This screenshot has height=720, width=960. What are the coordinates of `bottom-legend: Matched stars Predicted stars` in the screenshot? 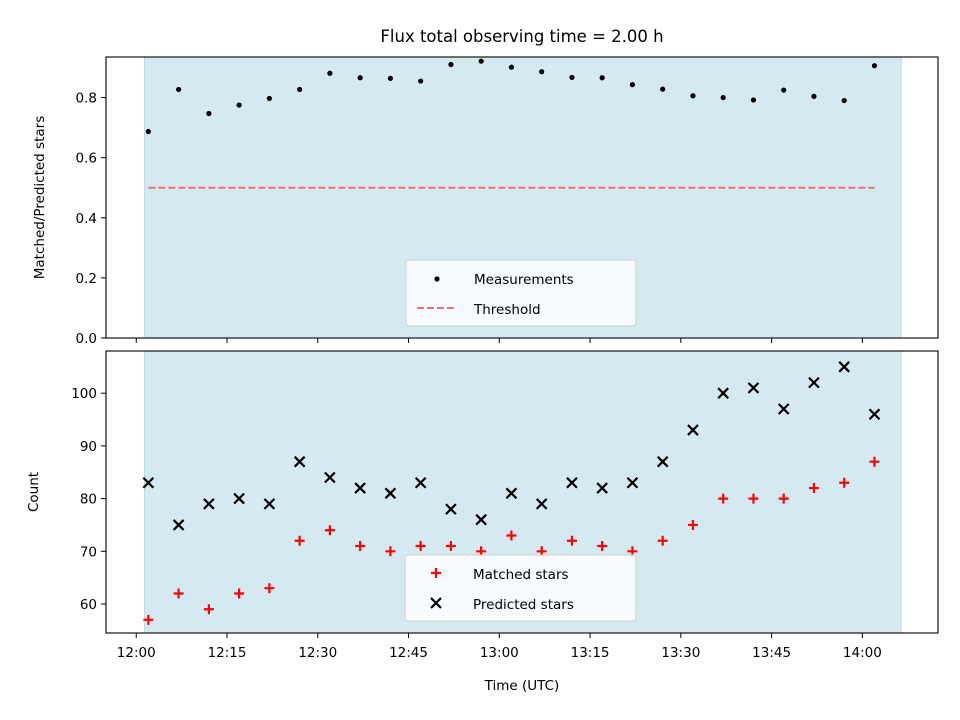 It's located at (520, 588).